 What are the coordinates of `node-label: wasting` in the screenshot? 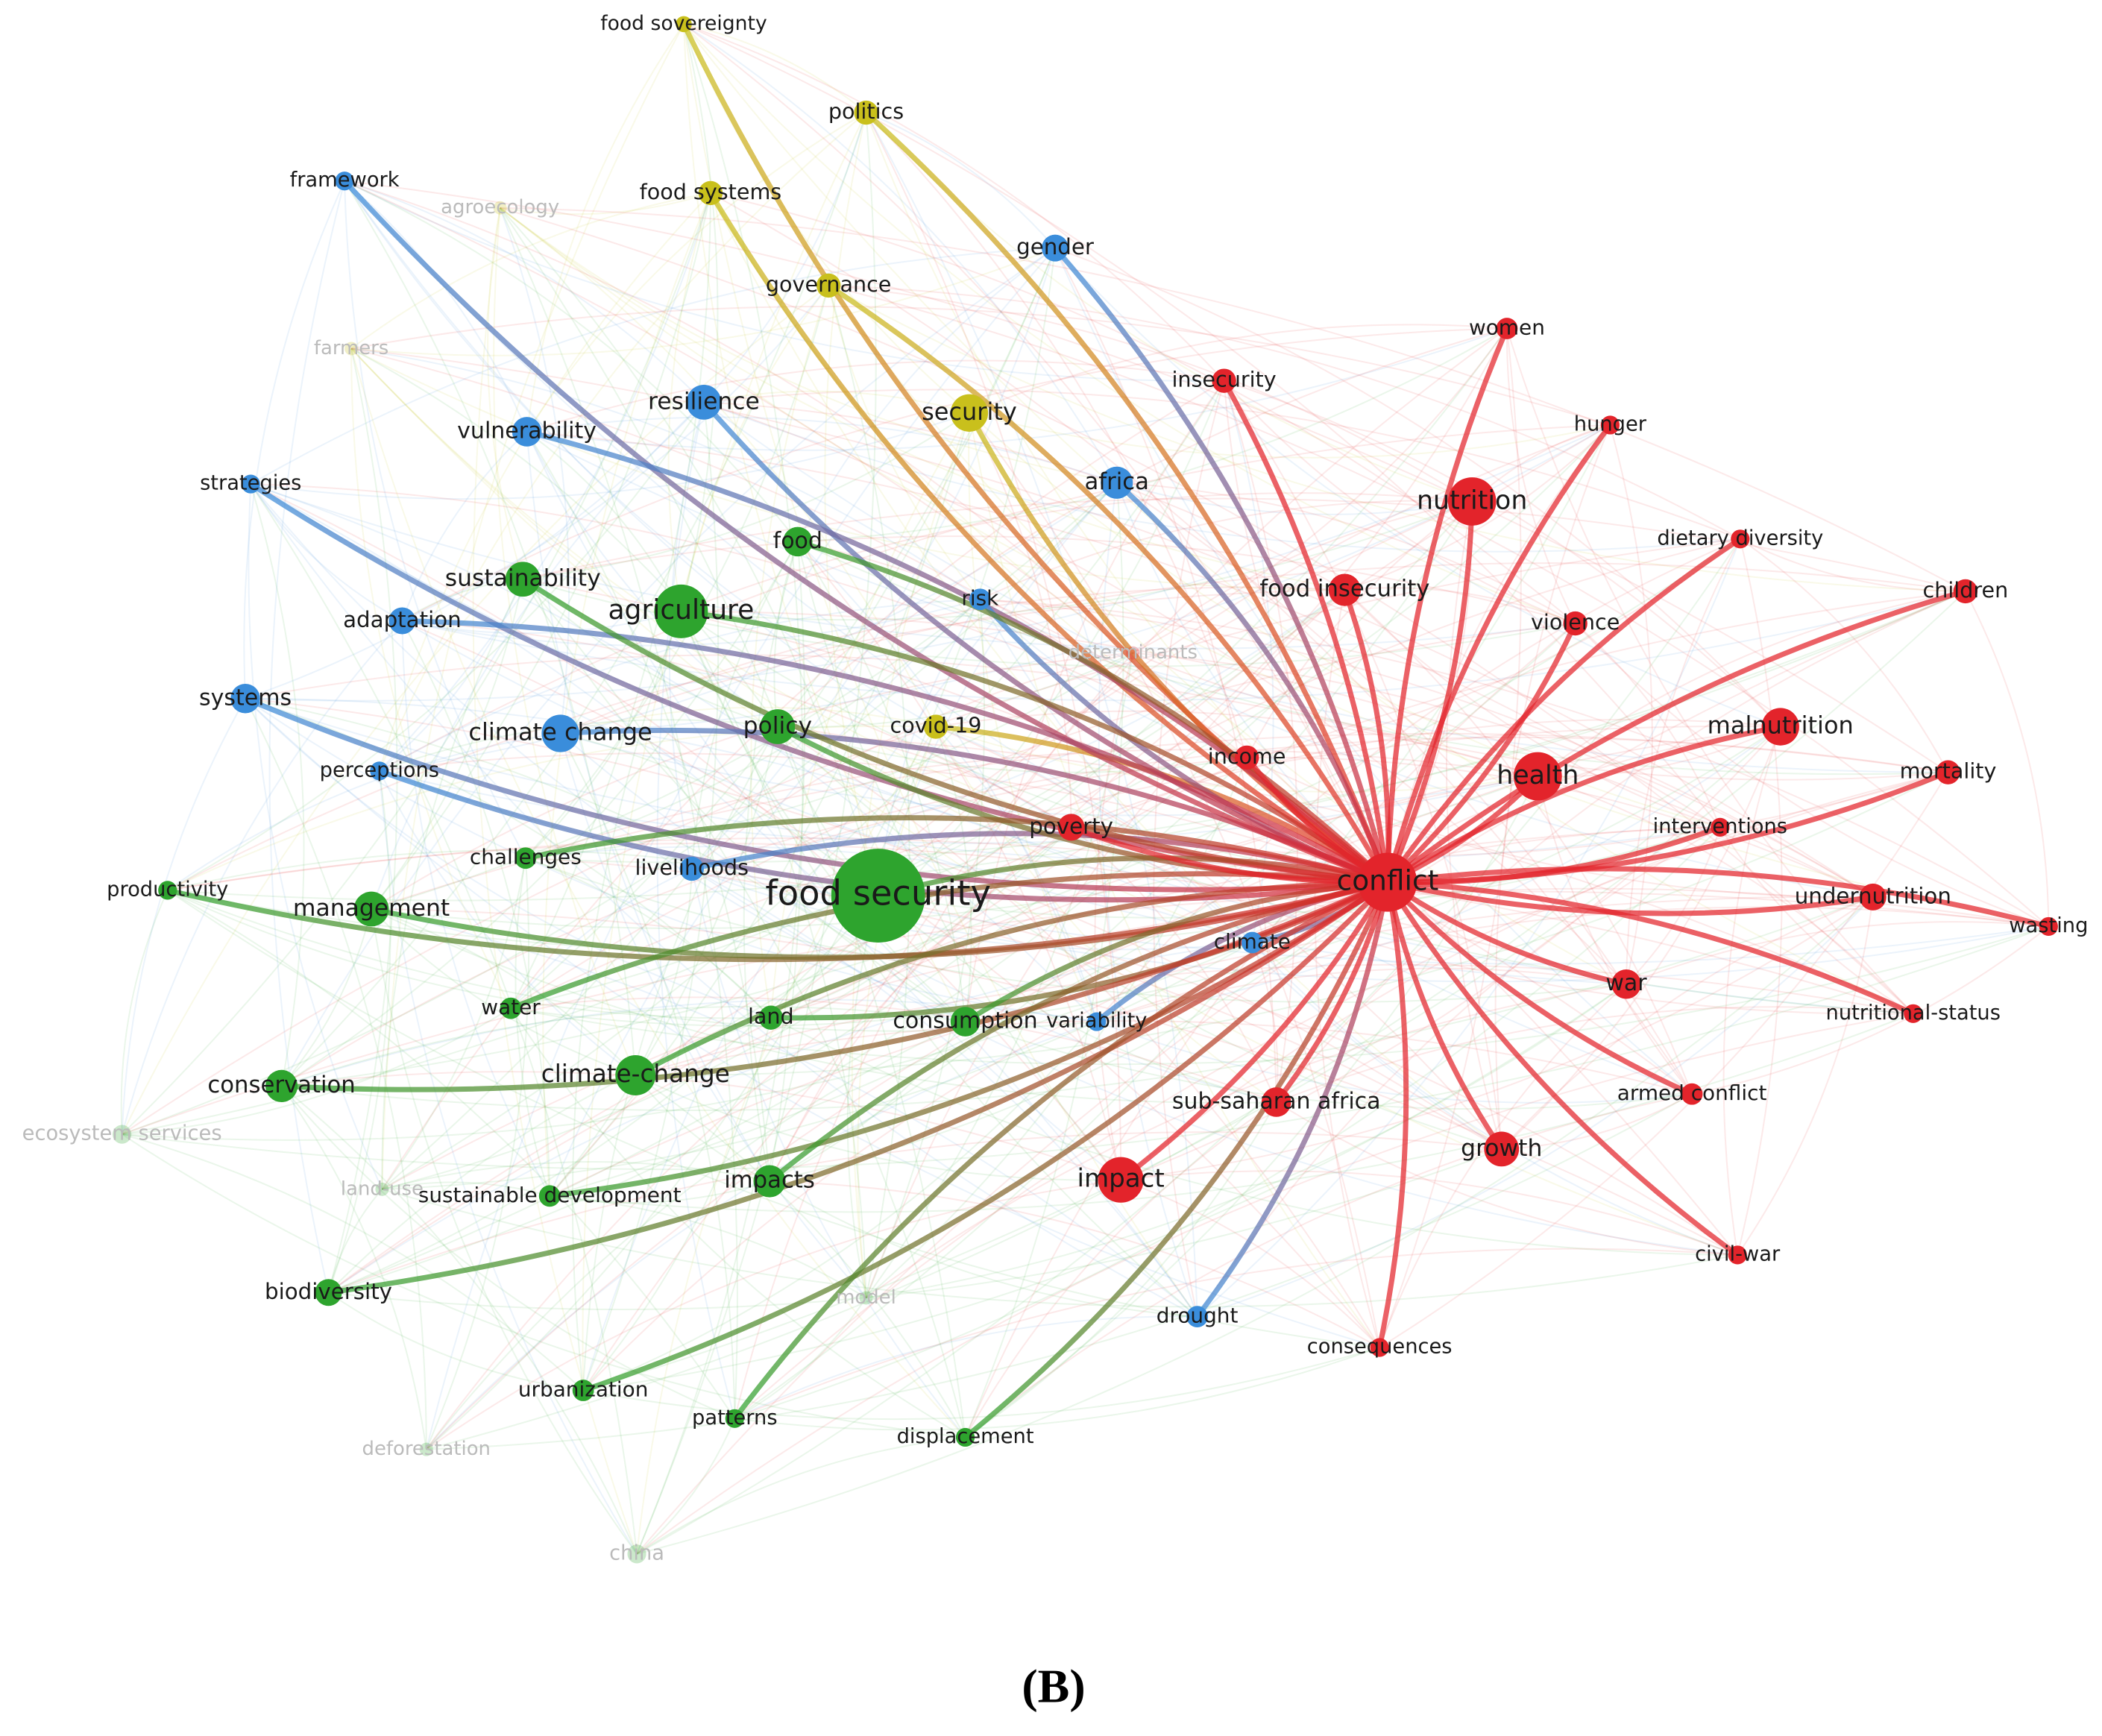 It's located at (2048, 926).